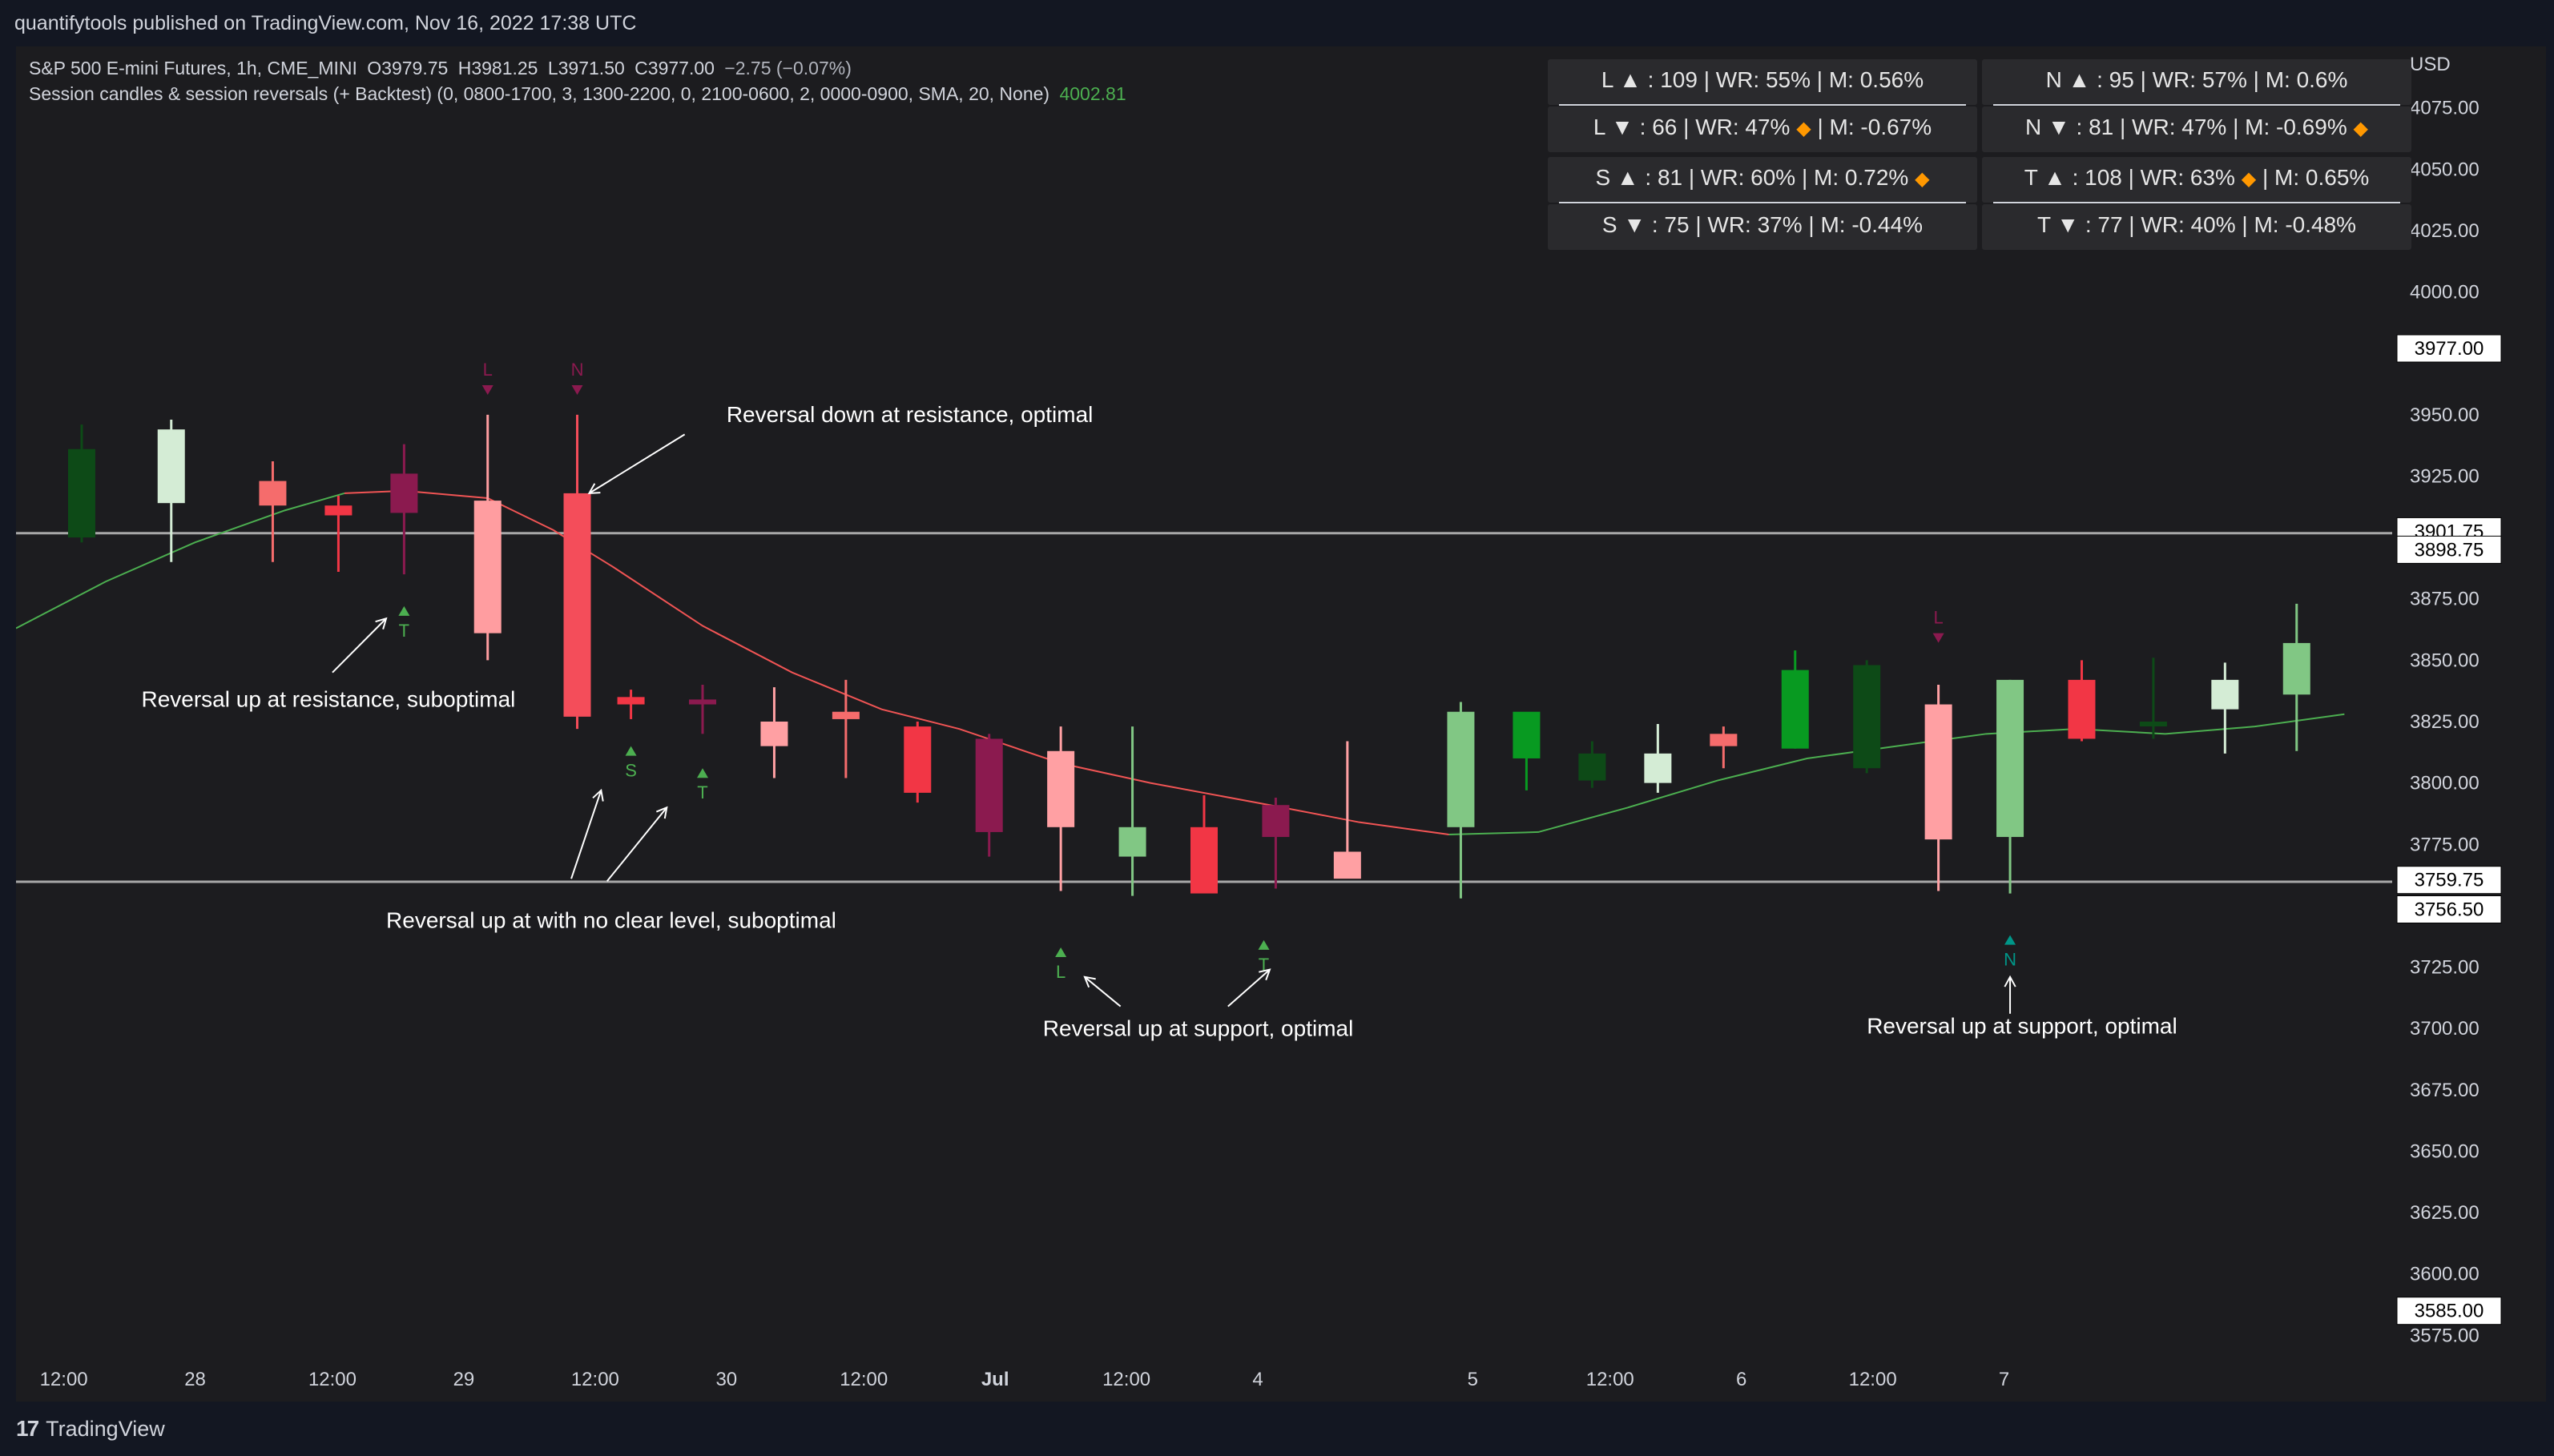 The height and width of the screenshot is (1456, 2554). What do you see at coordinates (328, 699) in the screenshot?
I see `annotation-text: Reversal up at resistance, suboptimal` at bounding box center [328, 699].